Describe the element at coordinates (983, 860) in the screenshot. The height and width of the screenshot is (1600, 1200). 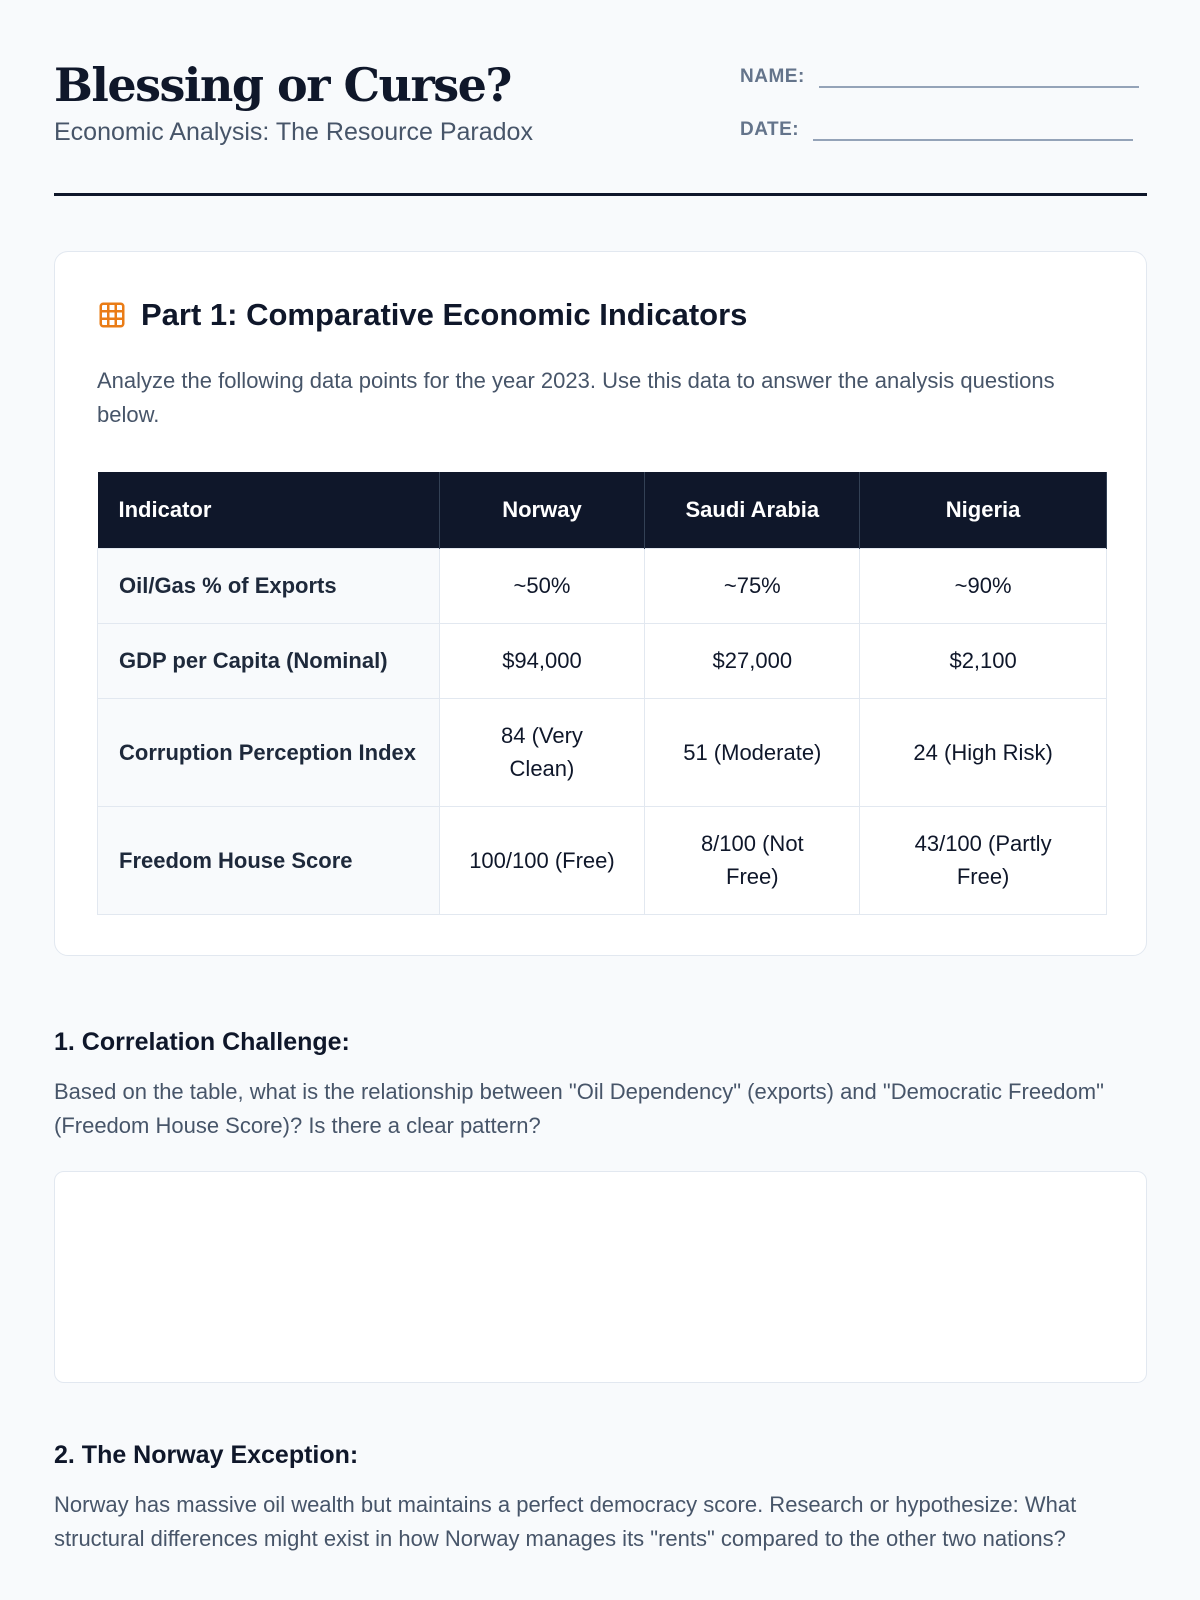
I see `table-cell: 43/100 (Partly Free)` at that location.